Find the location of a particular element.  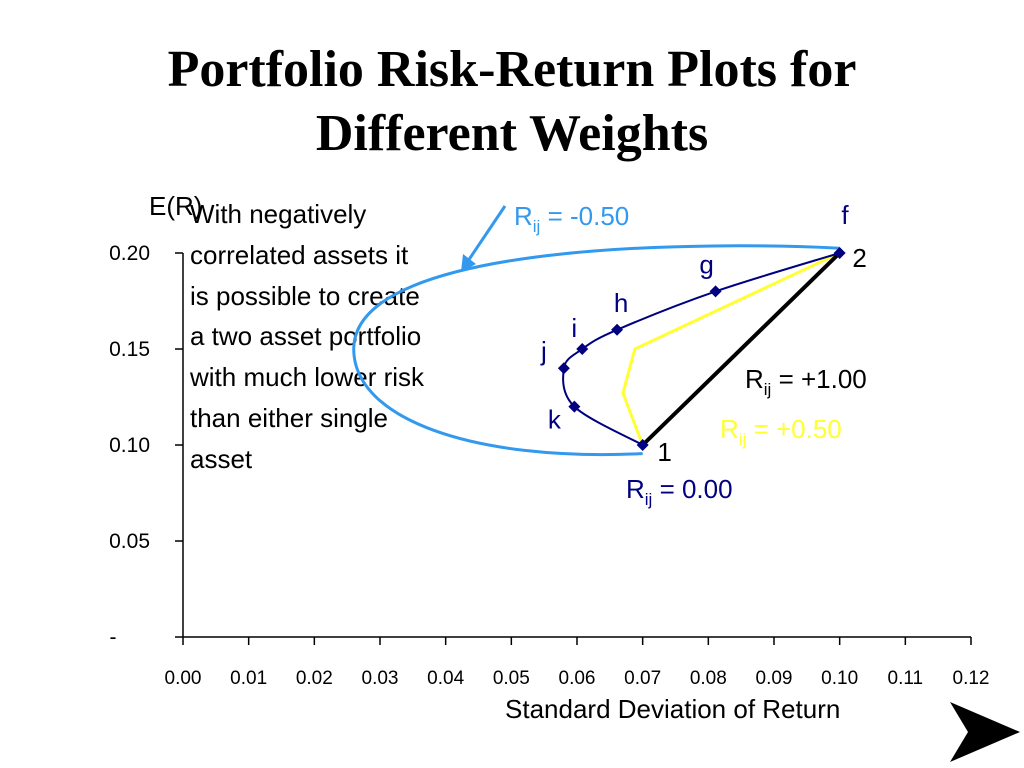

annotation-rij-0-50: Rij = -0.50 is located at coordinates (571, 218).